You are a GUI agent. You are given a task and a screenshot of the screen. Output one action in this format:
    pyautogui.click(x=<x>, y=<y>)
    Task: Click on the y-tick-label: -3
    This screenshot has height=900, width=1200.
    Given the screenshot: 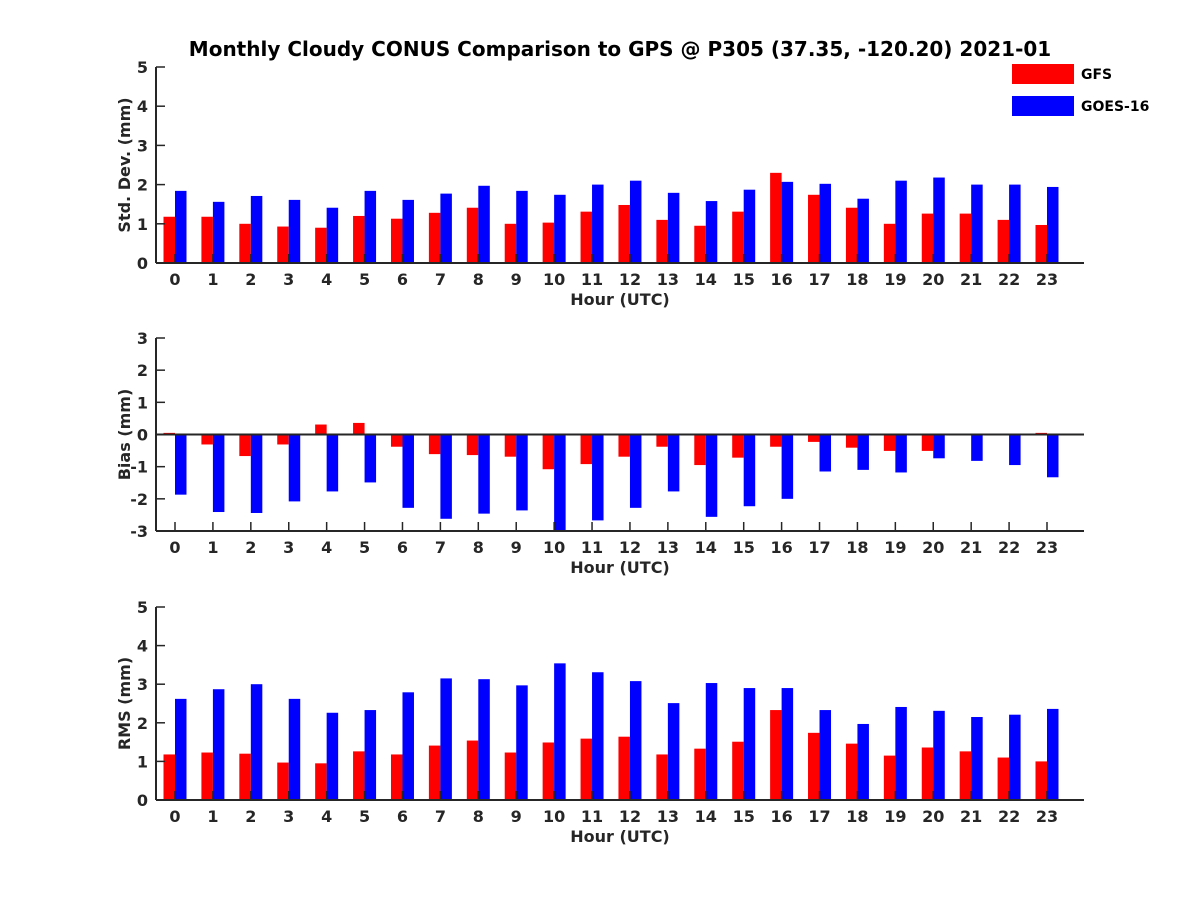 What is the action you would take?
    pyautogui.click(x=139, y=531)
    